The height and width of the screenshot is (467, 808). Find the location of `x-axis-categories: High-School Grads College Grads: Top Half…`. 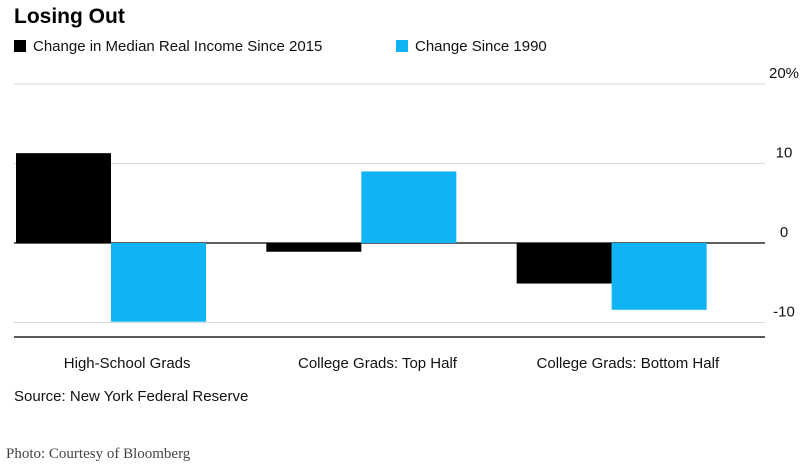

x-axis-categories: High-School Grads College Grads: Top Half… is located at coordinates (392, 363).